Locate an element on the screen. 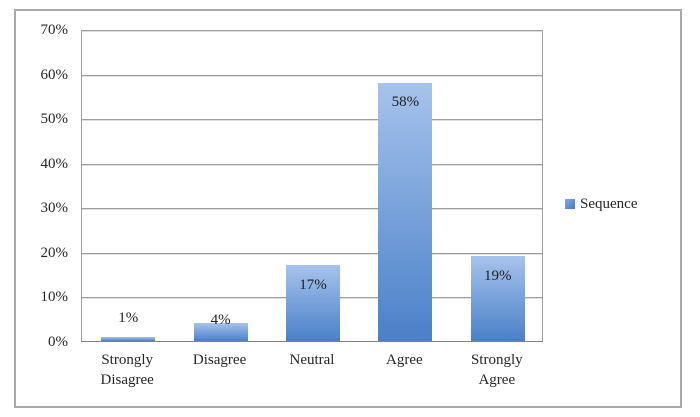 The width and height of the screenshot is (700, 417). y-tick-label: 30% is located at coordinates (54, 208).